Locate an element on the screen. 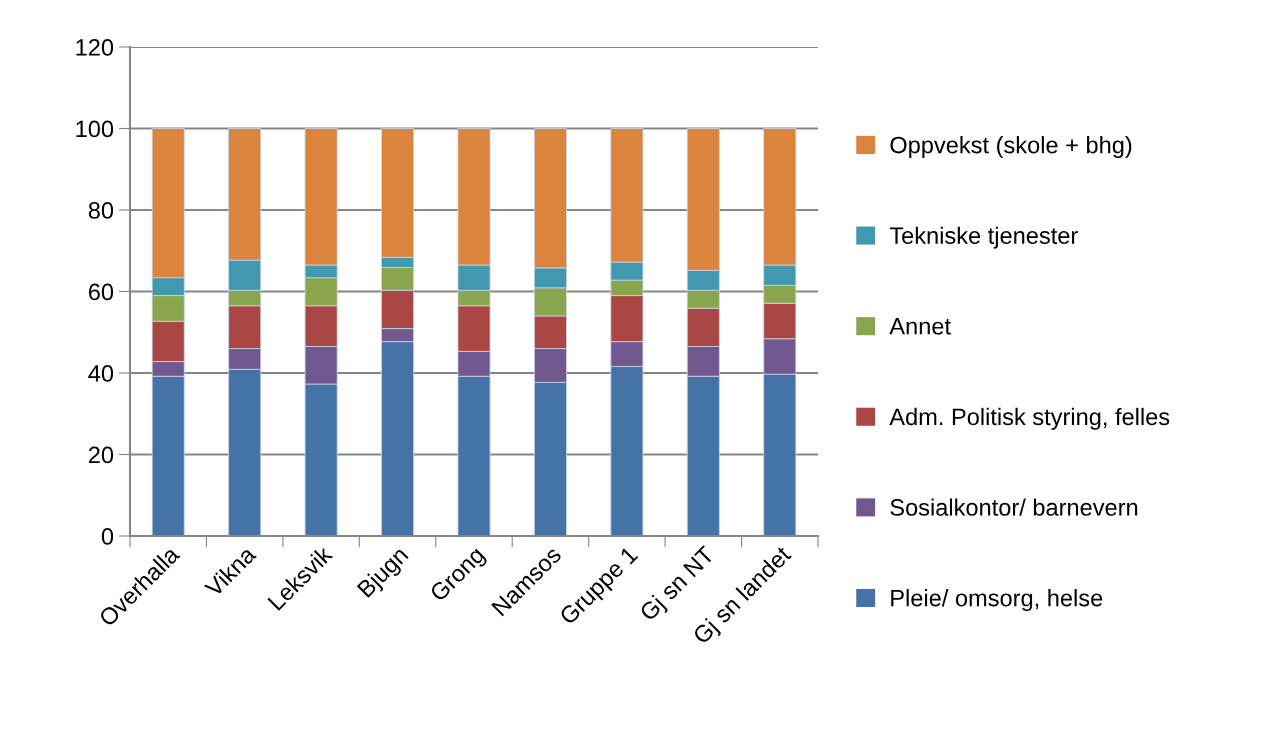  legend-label: Tekniske tjenester is located at coordinates (983, 237).